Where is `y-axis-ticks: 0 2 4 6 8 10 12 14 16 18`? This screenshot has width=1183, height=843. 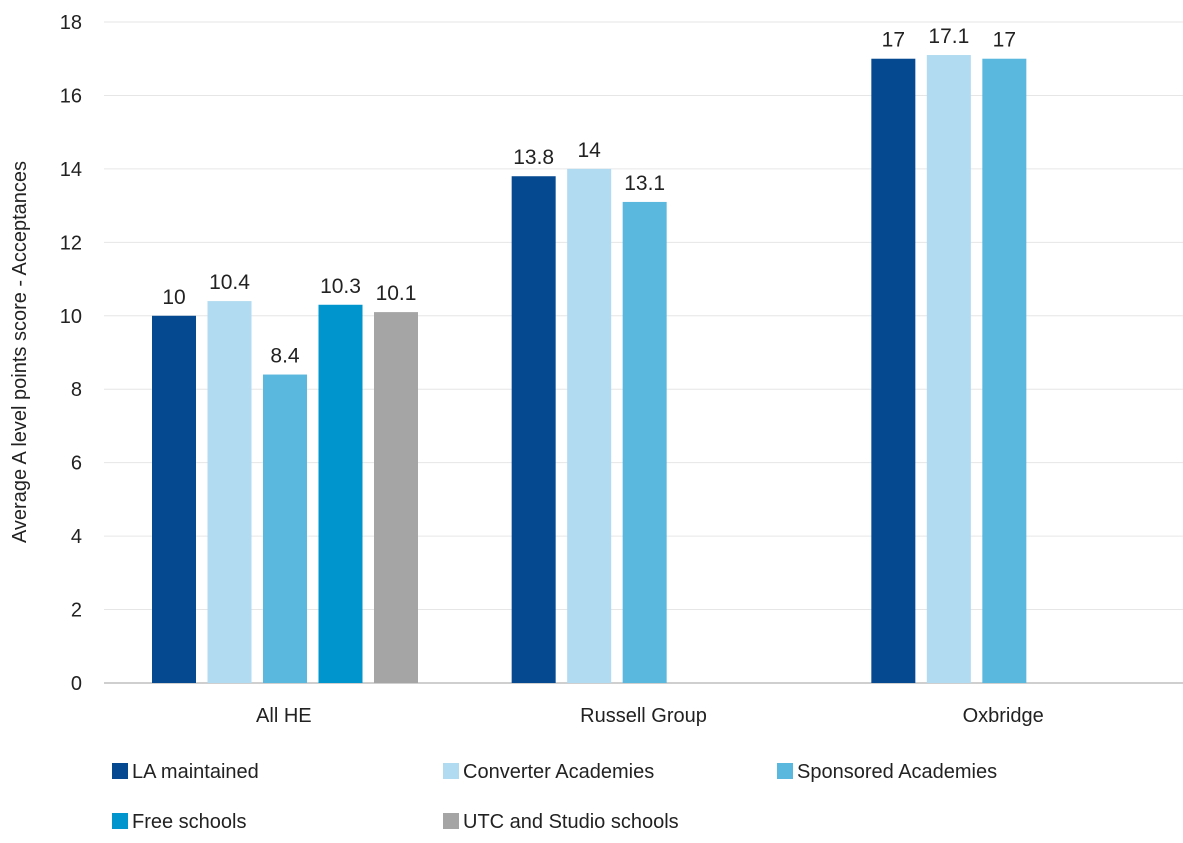 y-axis-ticks: 0 2 4 6 8 10 12 14 16 18 is located at coordinates (71, 353).